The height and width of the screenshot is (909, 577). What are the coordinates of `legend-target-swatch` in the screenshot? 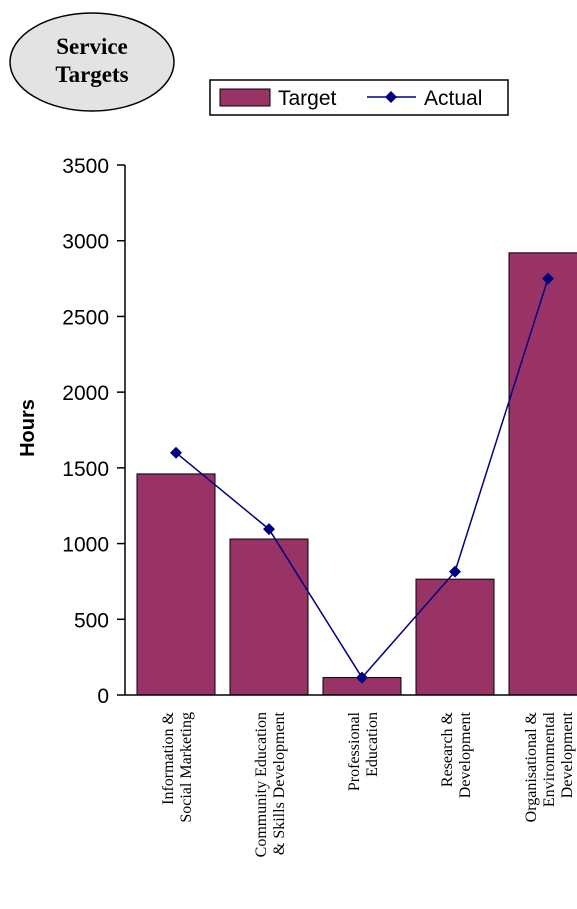 It's located at (245, 97).